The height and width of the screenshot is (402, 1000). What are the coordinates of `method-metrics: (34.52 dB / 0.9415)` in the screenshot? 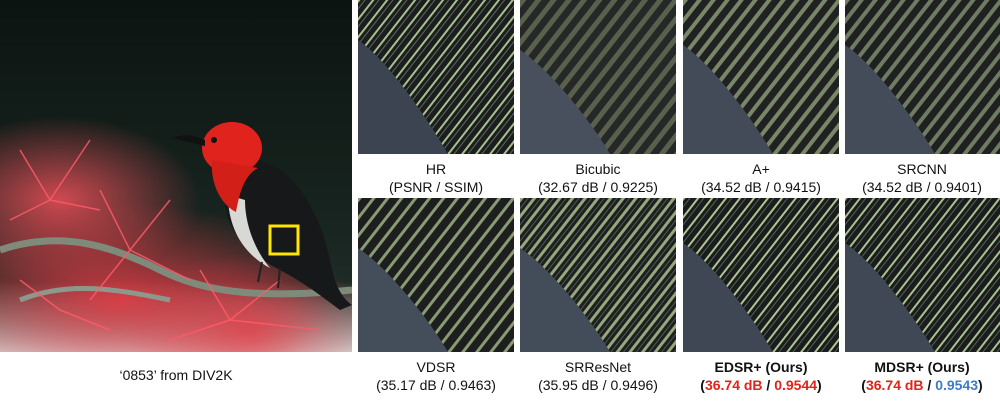 It's located at (761, 187).